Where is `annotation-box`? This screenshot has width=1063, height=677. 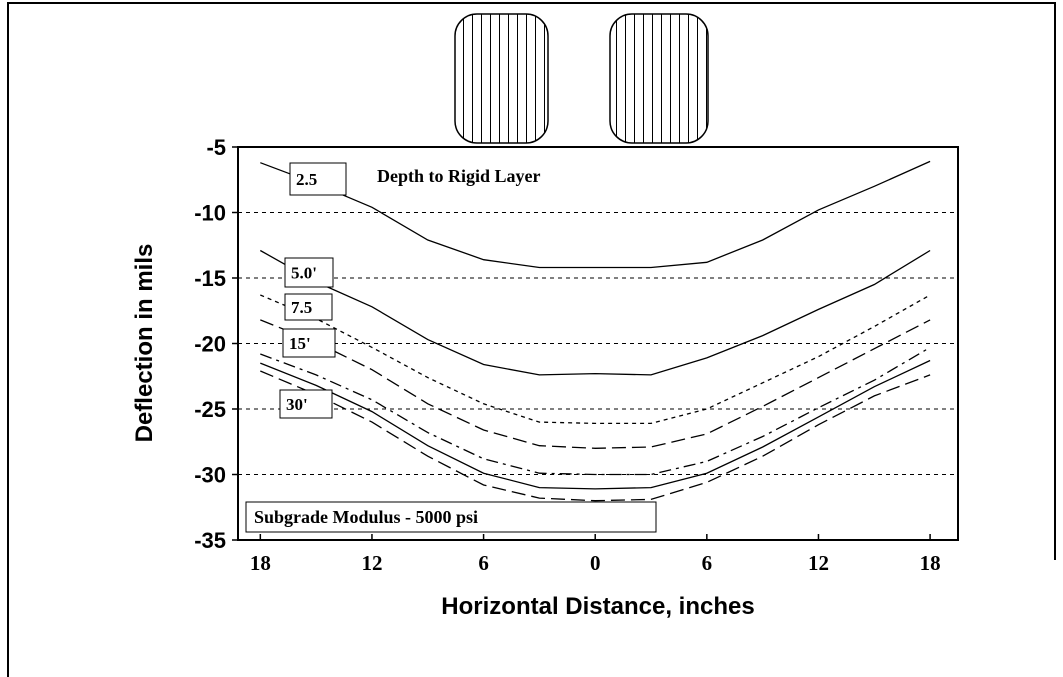
annotation-box is located at coordinates (451, 517).